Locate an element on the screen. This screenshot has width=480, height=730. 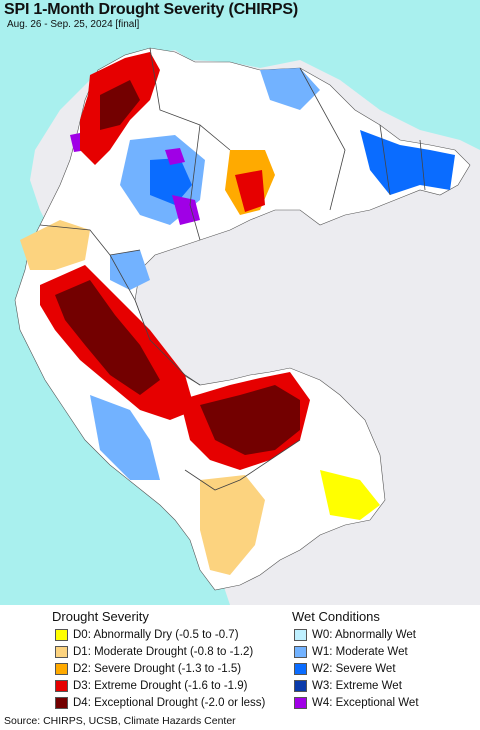
wet-area-w4a is located at coordinates (175, 156).